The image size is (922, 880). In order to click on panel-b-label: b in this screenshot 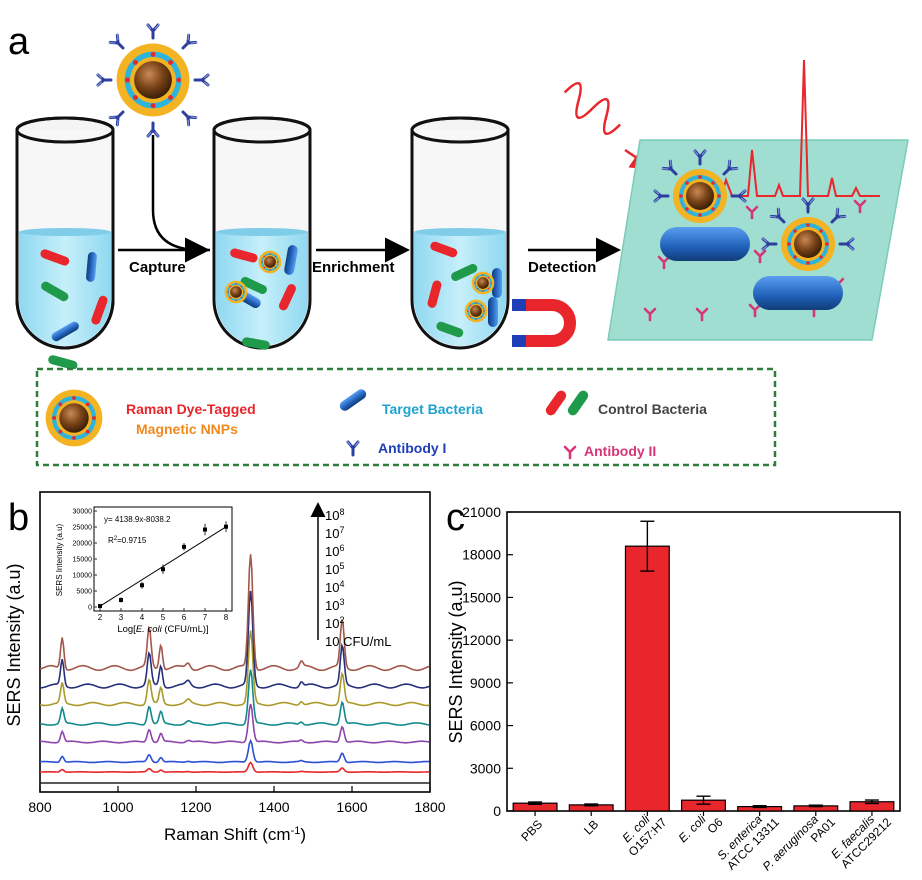, I will do `click(18, 518)`.